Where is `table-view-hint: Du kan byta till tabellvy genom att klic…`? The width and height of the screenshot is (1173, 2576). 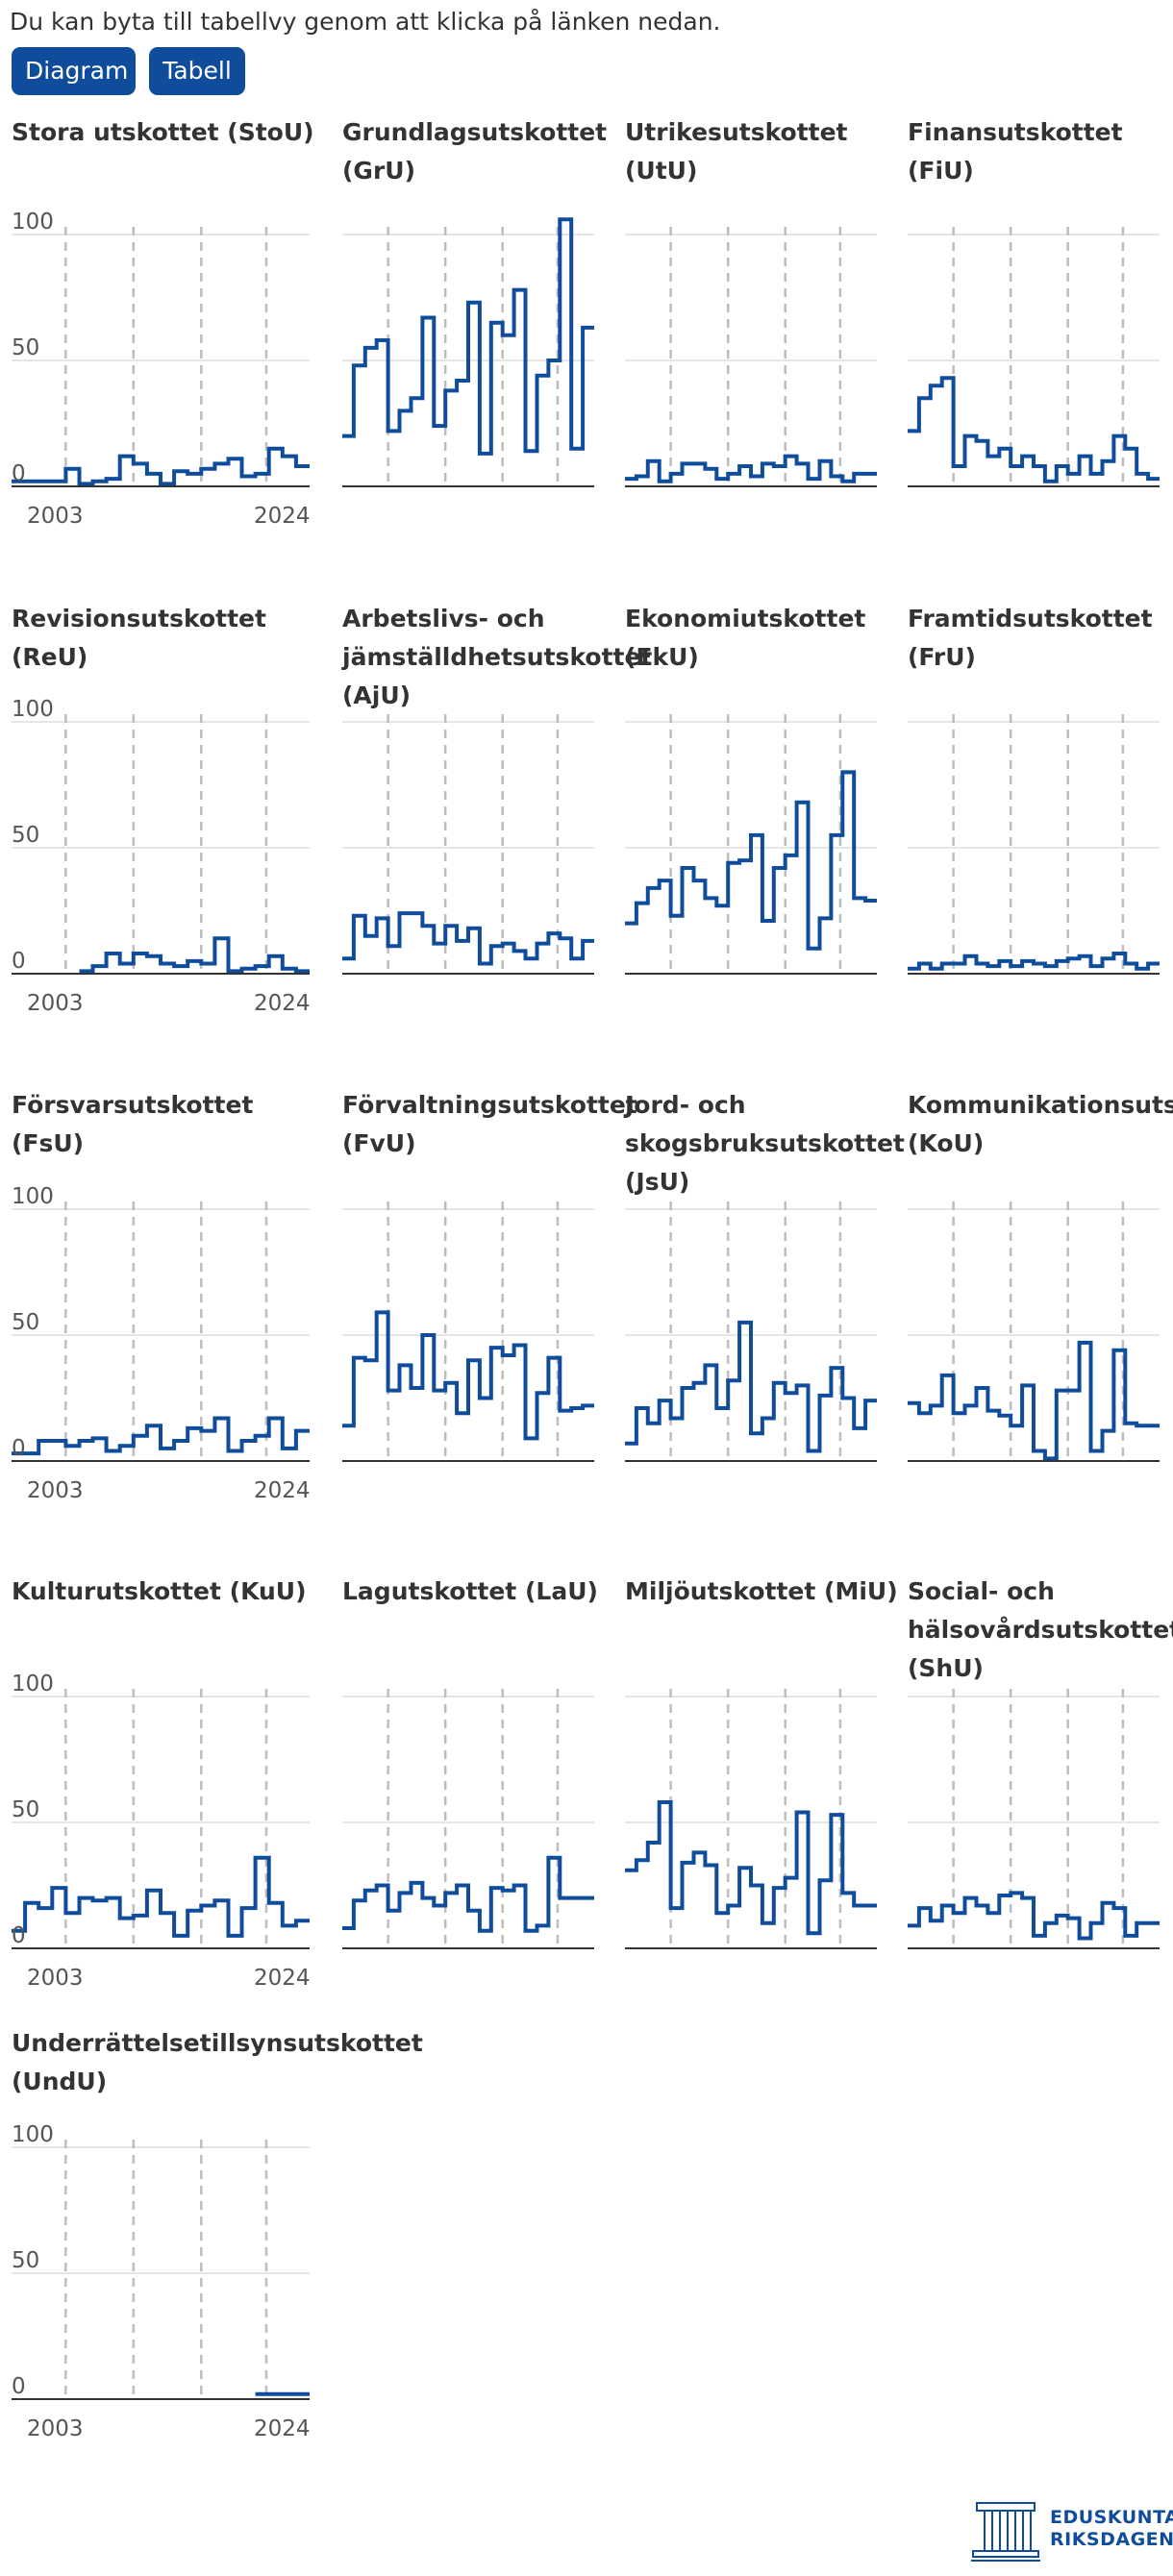
table-view-hint: Du kan byta till tabellvy genom att klic… is located at coordinates (366, 22).